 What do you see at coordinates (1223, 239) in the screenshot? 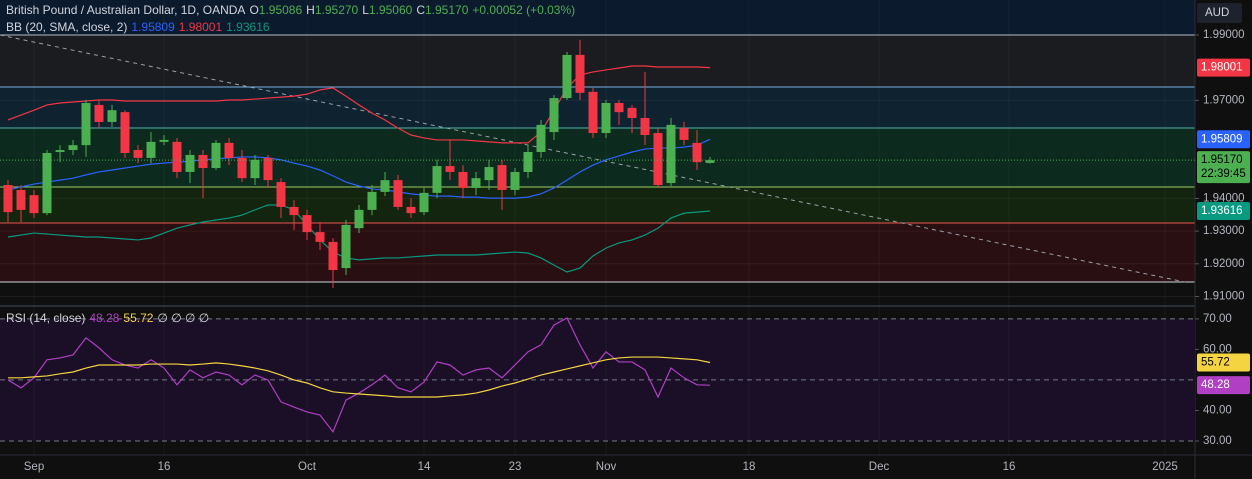
I see `price-axis` at bounding box center [1223, 239].